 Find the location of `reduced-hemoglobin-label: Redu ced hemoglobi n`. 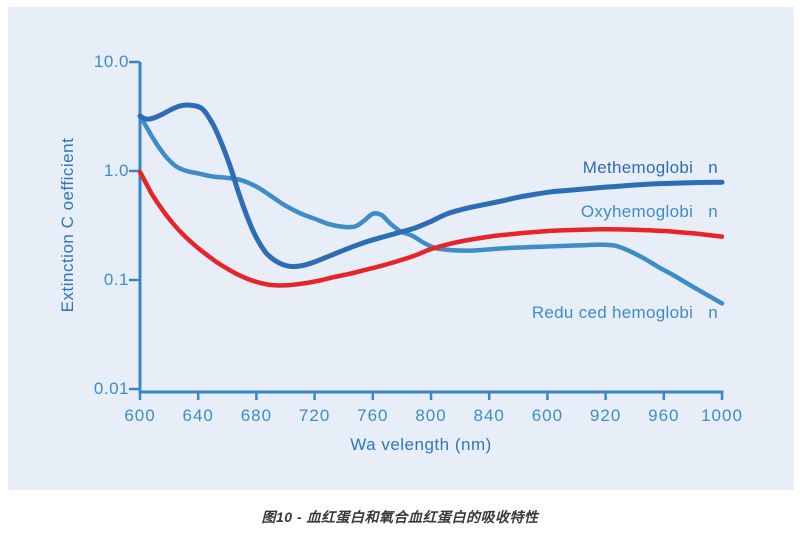

reduced-hemoglobin-label: Redu ced hemoglobi n is located at coordinates (624, 312).